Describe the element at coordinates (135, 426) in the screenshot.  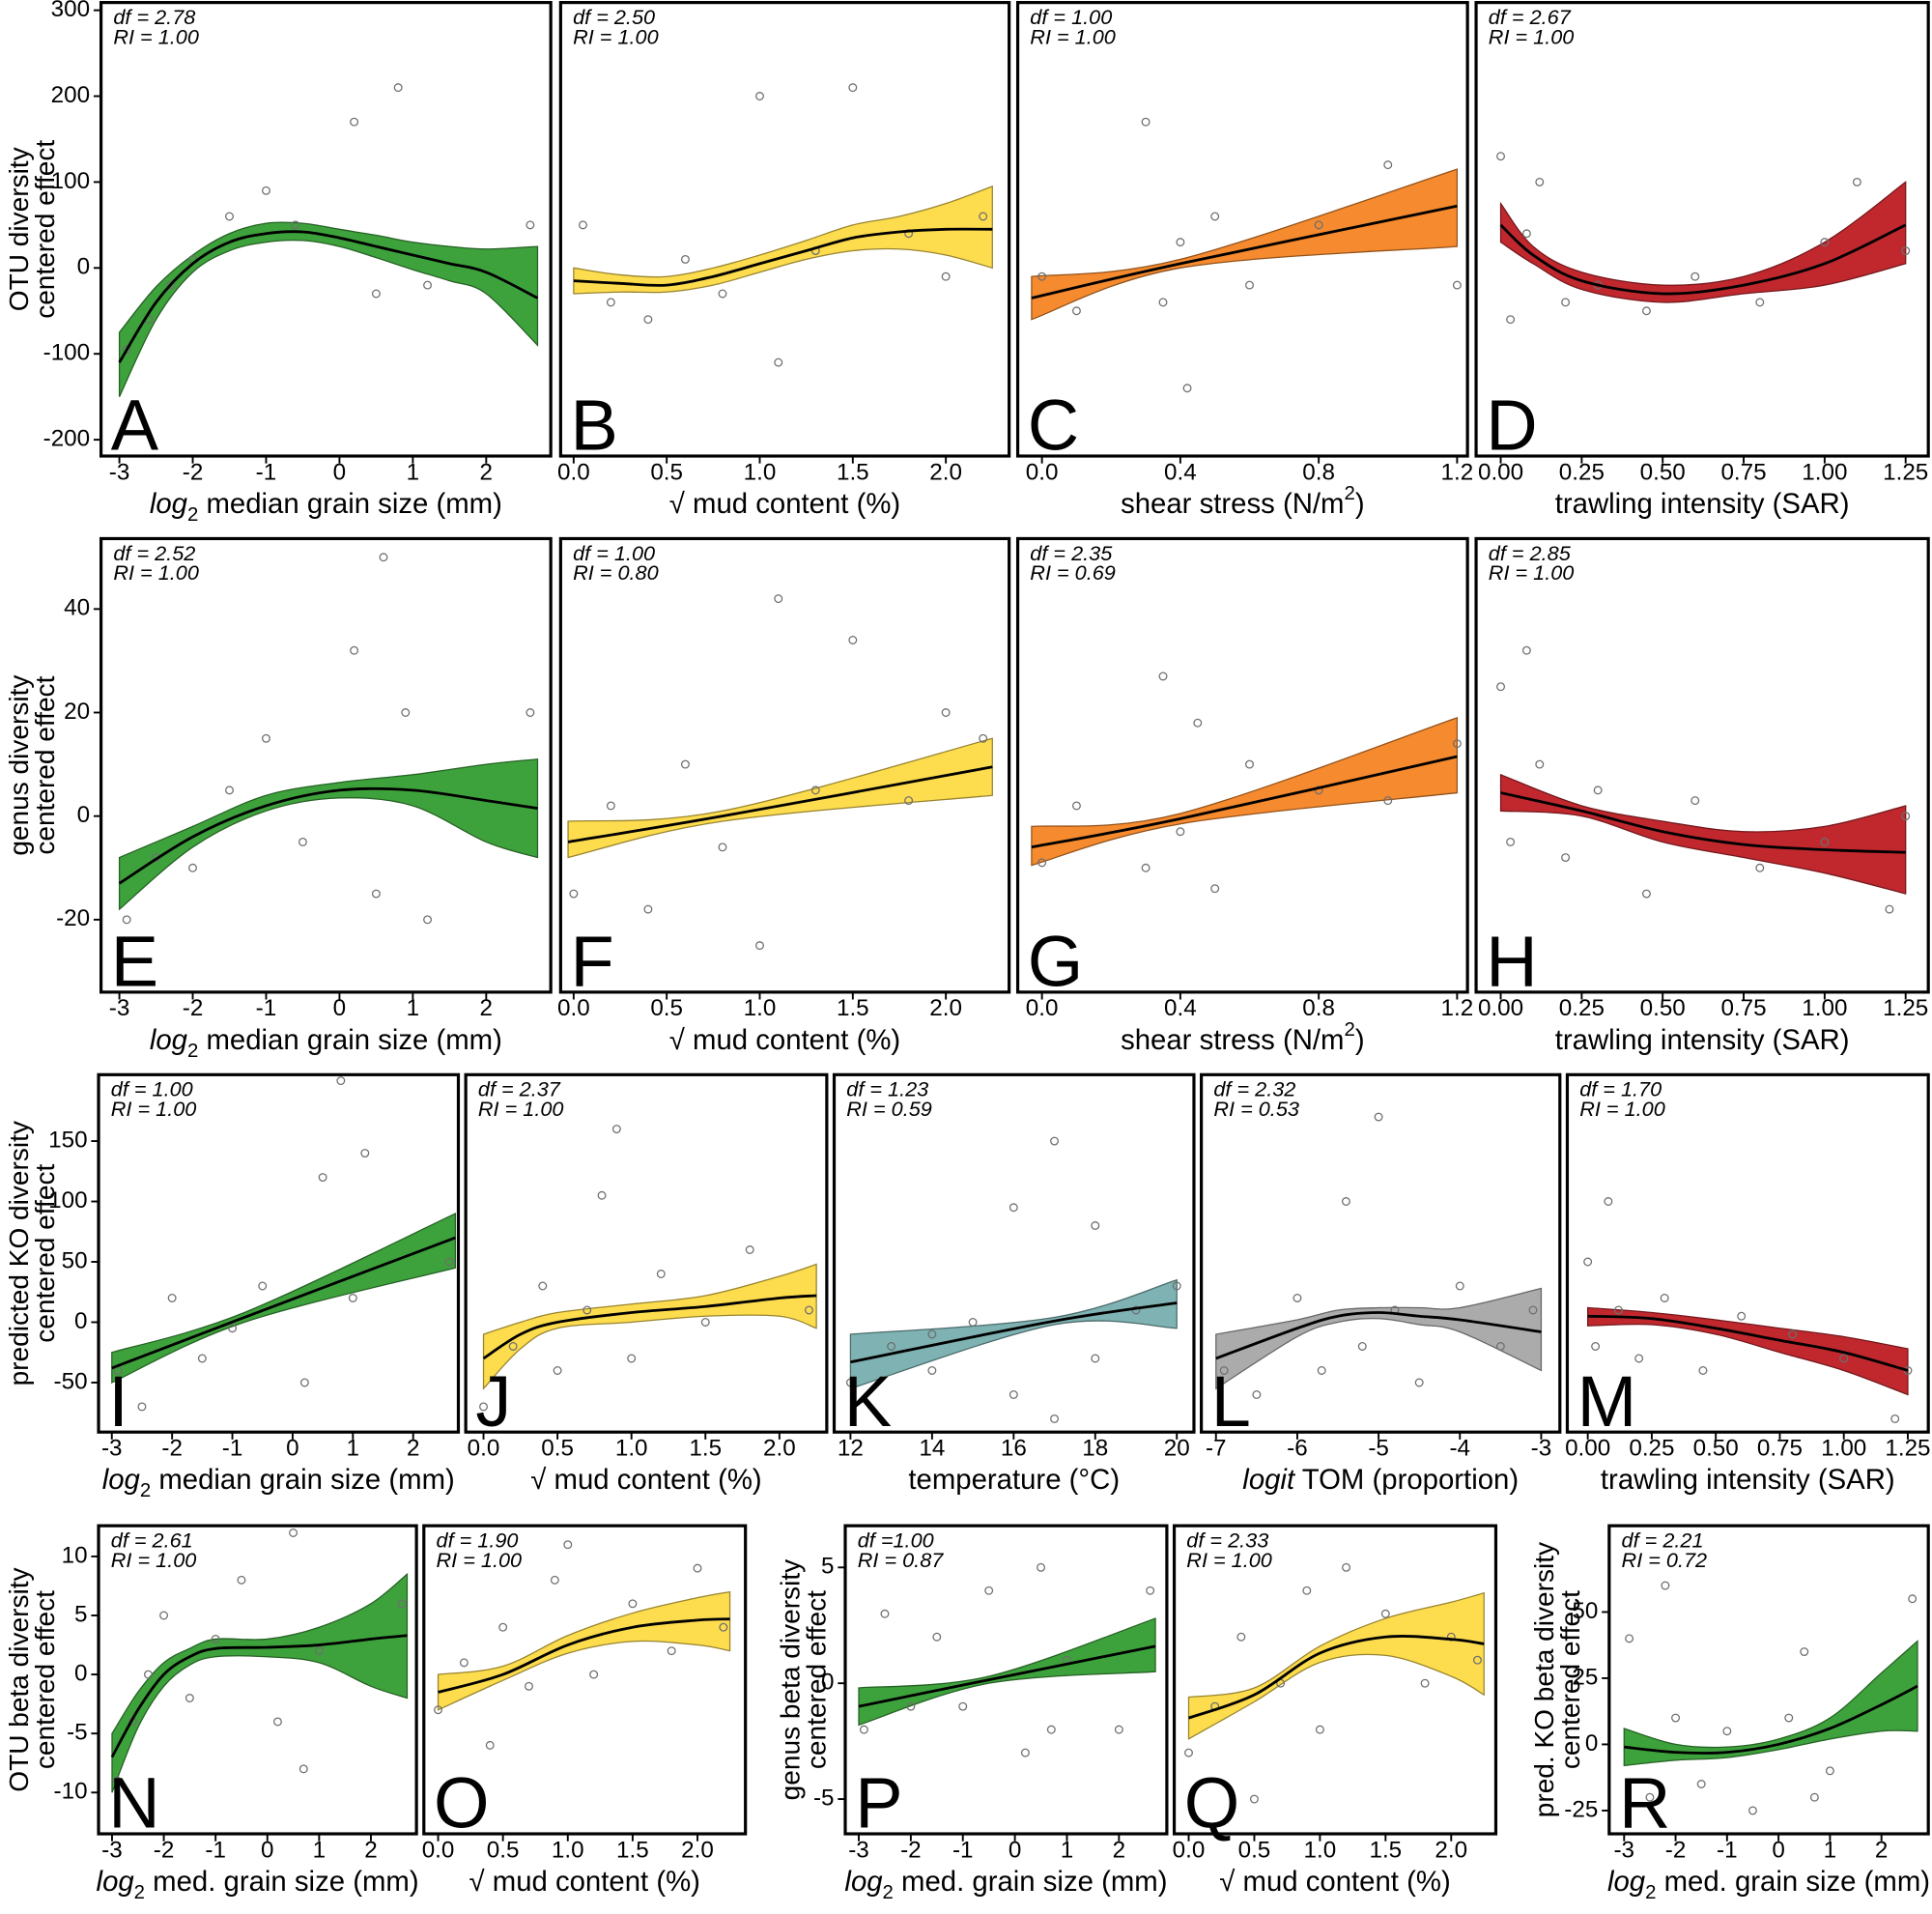
I see `panel-letter: A` at that location.